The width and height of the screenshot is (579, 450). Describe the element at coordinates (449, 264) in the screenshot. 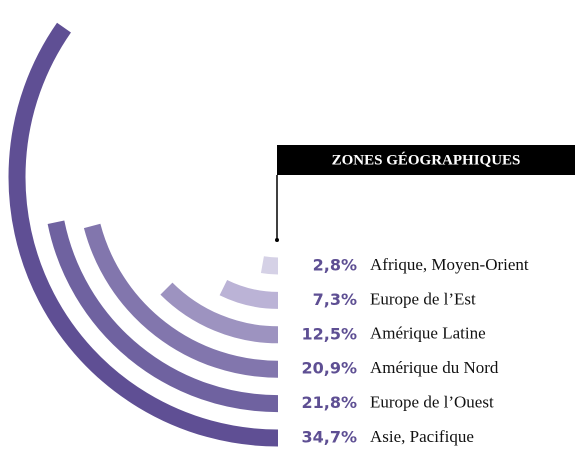

I see `category-label: Afrique, Moyen-Orient` at that location.